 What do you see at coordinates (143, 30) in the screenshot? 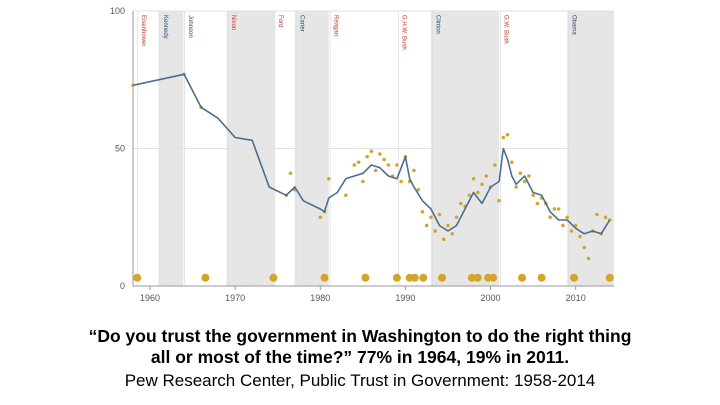
I see `president-label: Eisenhower` at bounding box center [143, 30].